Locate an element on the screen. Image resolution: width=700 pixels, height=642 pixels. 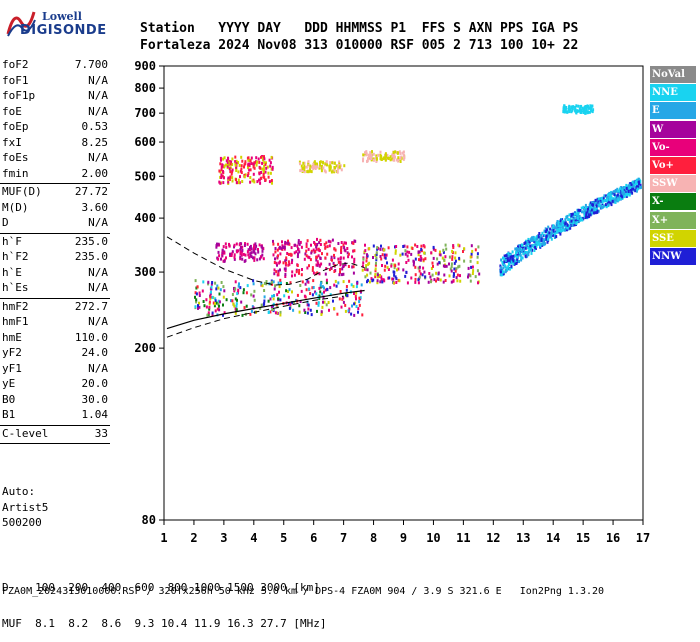
param-name: B1 is located at coordinates (9, 414).